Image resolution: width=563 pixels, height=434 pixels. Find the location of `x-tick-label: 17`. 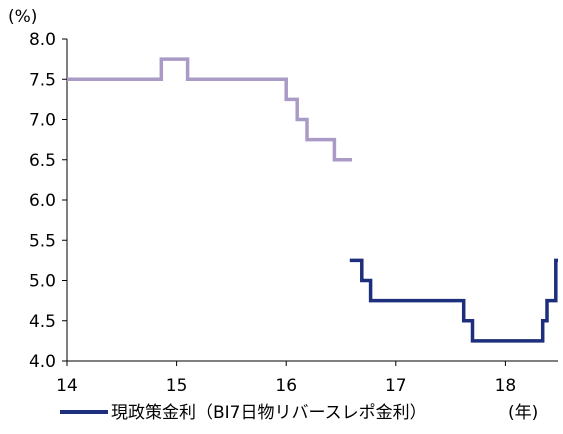

x-tick-label: 17 is located at coordinates (396, 386).